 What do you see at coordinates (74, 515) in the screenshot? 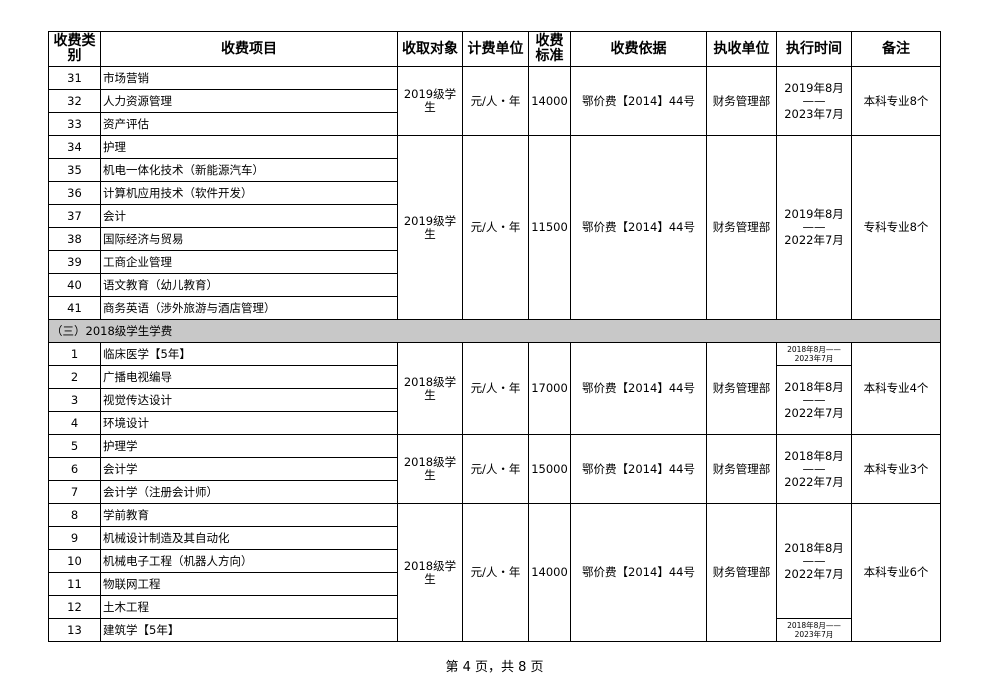
I see `item-number: 8` at bounding box center [74, 515].